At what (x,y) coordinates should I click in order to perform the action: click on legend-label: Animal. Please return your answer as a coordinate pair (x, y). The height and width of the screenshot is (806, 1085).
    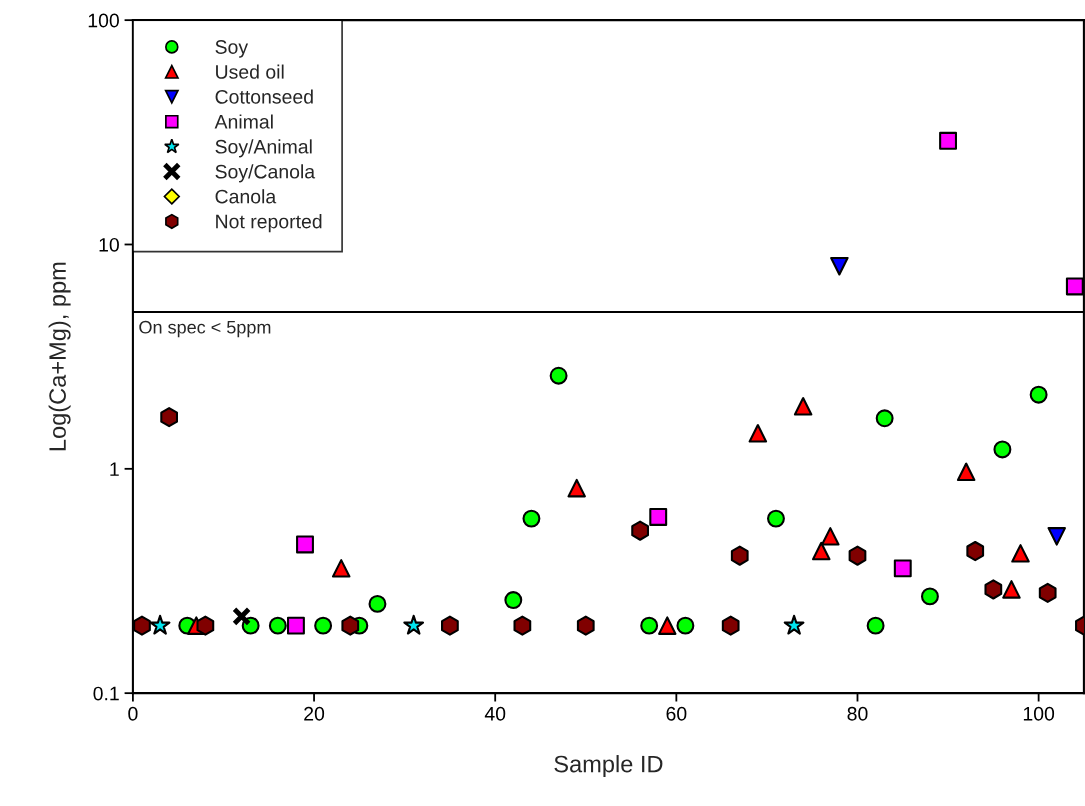
    Looking at the image, I should click on (243, 121).